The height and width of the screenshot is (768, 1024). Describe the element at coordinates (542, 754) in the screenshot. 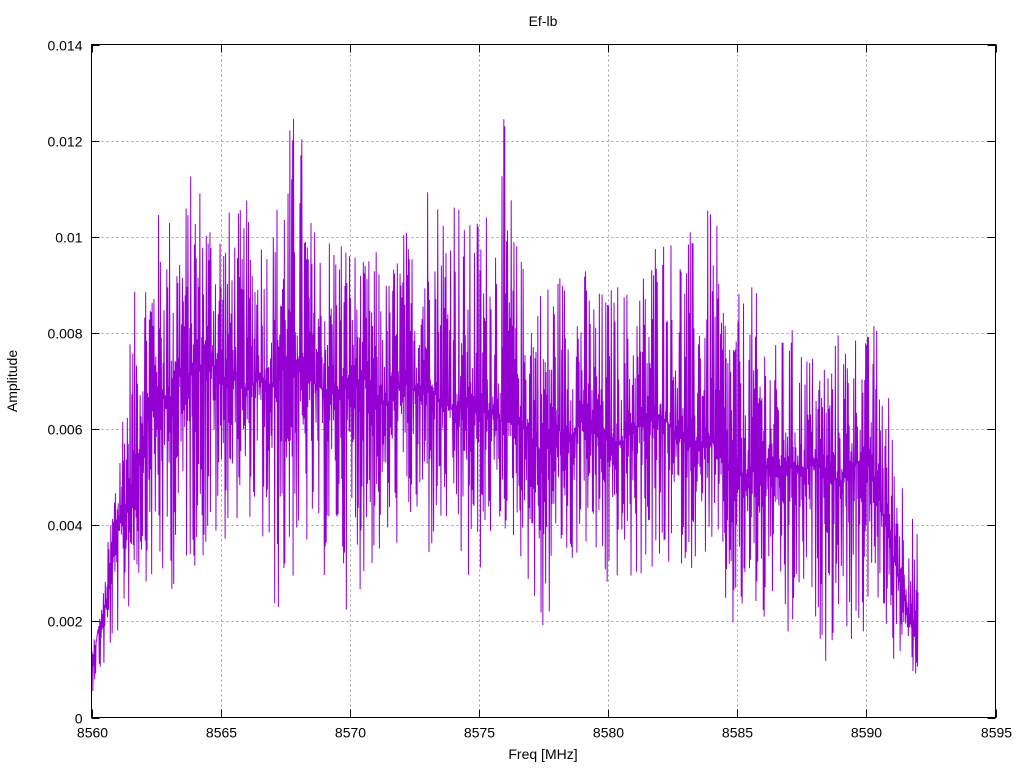

I see `x-axis-title: Freq [MHz]` at that location.